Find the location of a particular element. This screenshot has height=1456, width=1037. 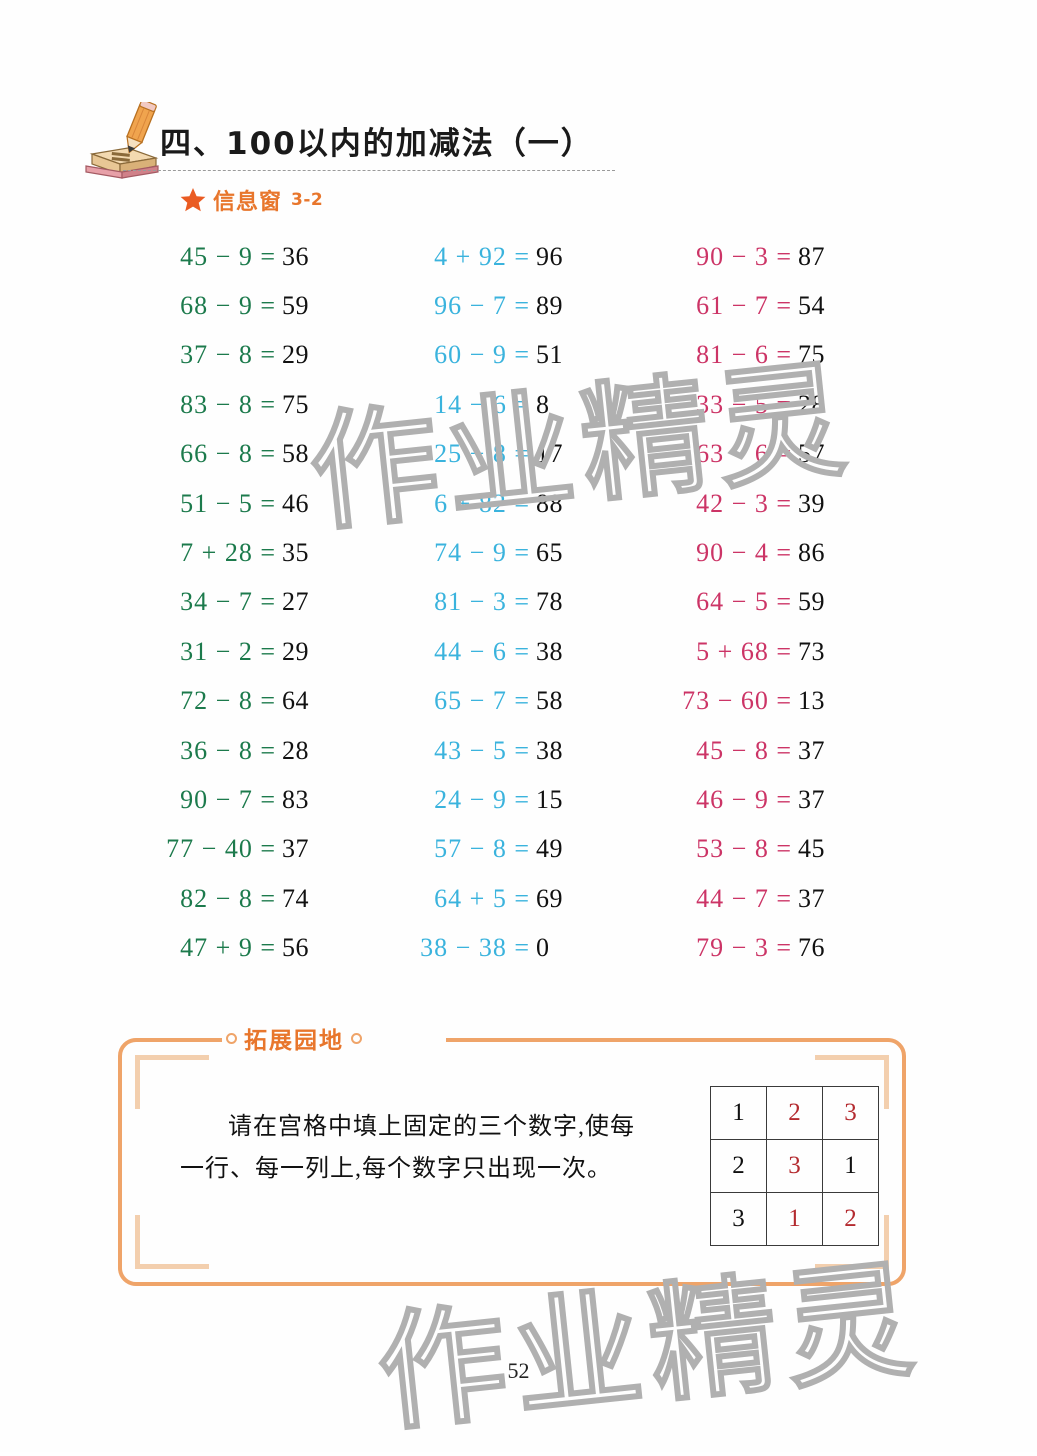

equation-answer: 76 is located at coordinates (811, 948).